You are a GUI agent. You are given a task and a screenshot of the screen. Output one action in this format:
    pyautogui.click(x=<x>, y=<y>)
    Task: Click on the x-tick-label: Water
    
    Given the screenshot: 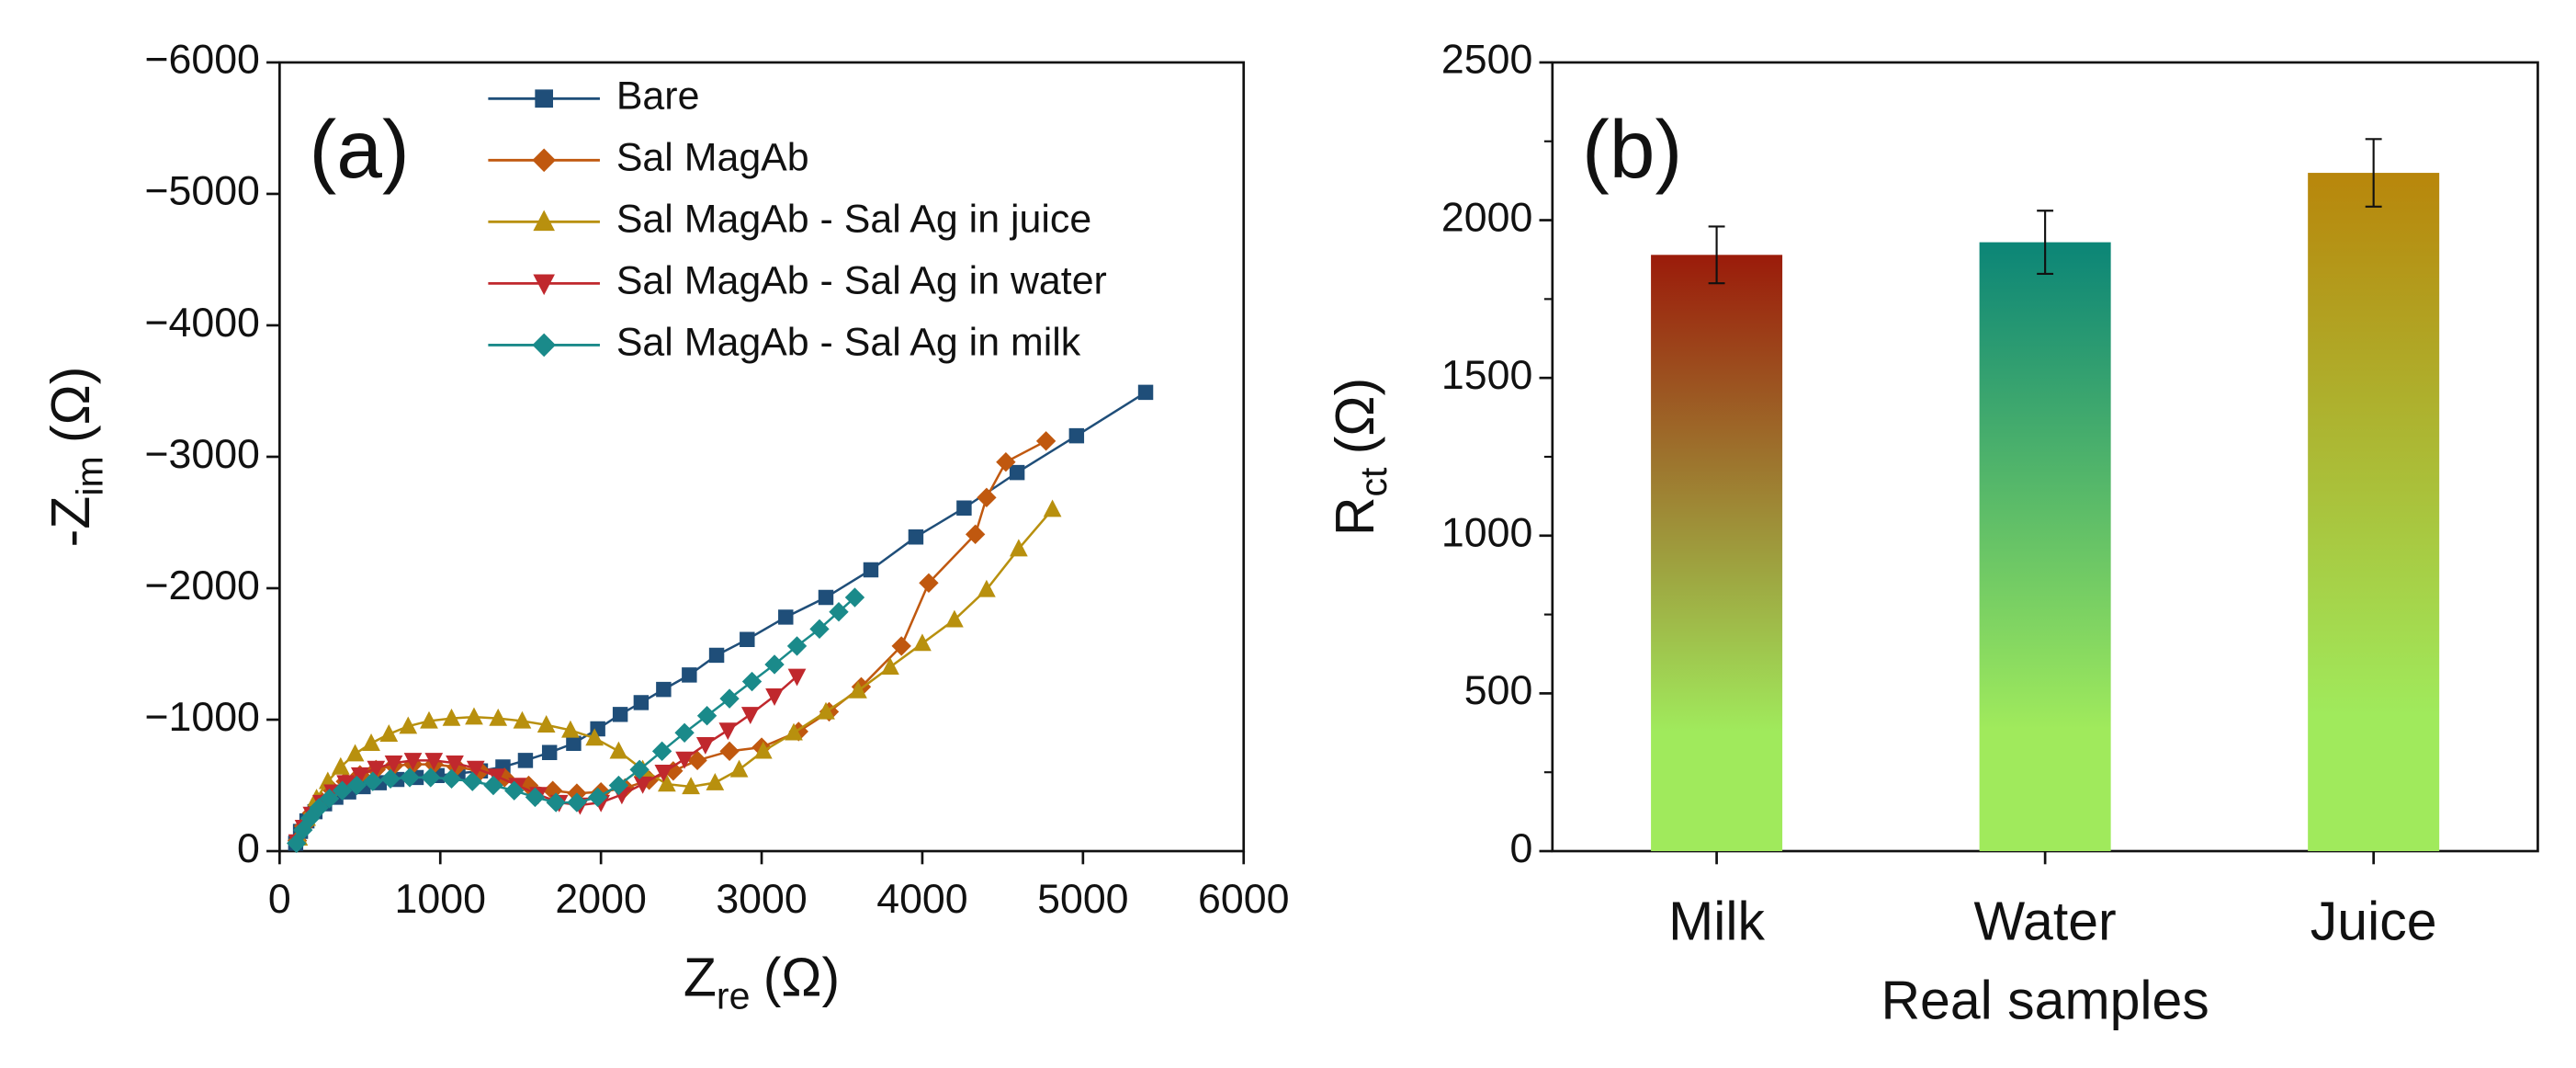 What is the action you would take?
    pyautogui.click(x=2045, y=922)
    